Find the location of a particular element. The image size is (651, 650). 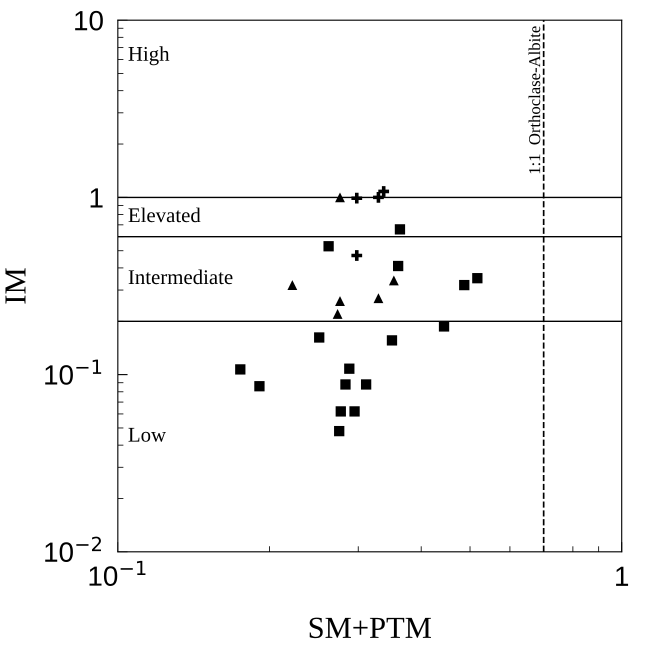

y-tick-label: 1 is located at coordinates (96, 198).